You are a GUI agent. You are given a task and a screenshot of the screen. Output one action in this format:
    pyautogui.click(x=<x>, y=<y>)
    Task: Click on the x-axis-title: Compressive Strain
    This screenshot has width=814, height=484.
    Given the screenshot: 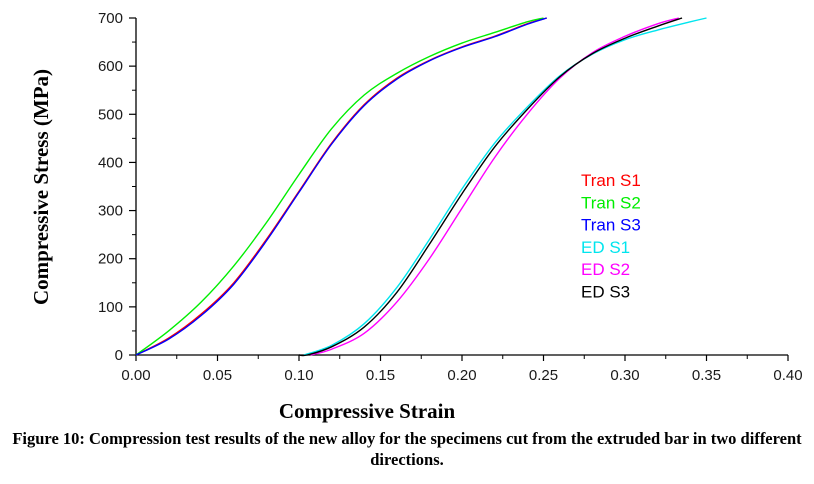 What is the action you would take?
    pyautogui.click(x=367, y=411)
    